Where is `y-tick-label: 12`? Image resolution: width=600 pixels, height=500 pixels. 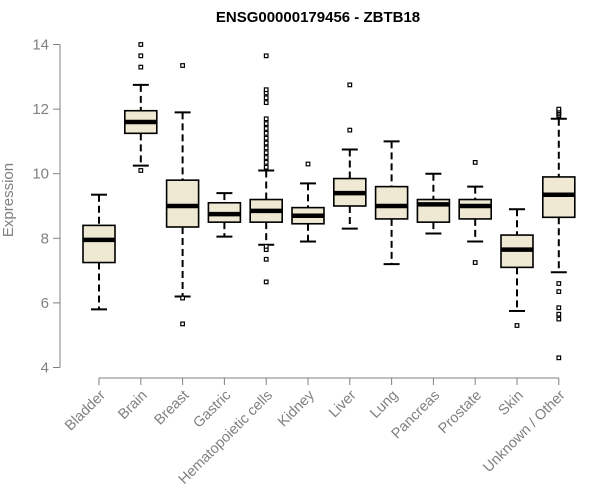
y-tick-label: 12 is located at coordinates (40, 109).